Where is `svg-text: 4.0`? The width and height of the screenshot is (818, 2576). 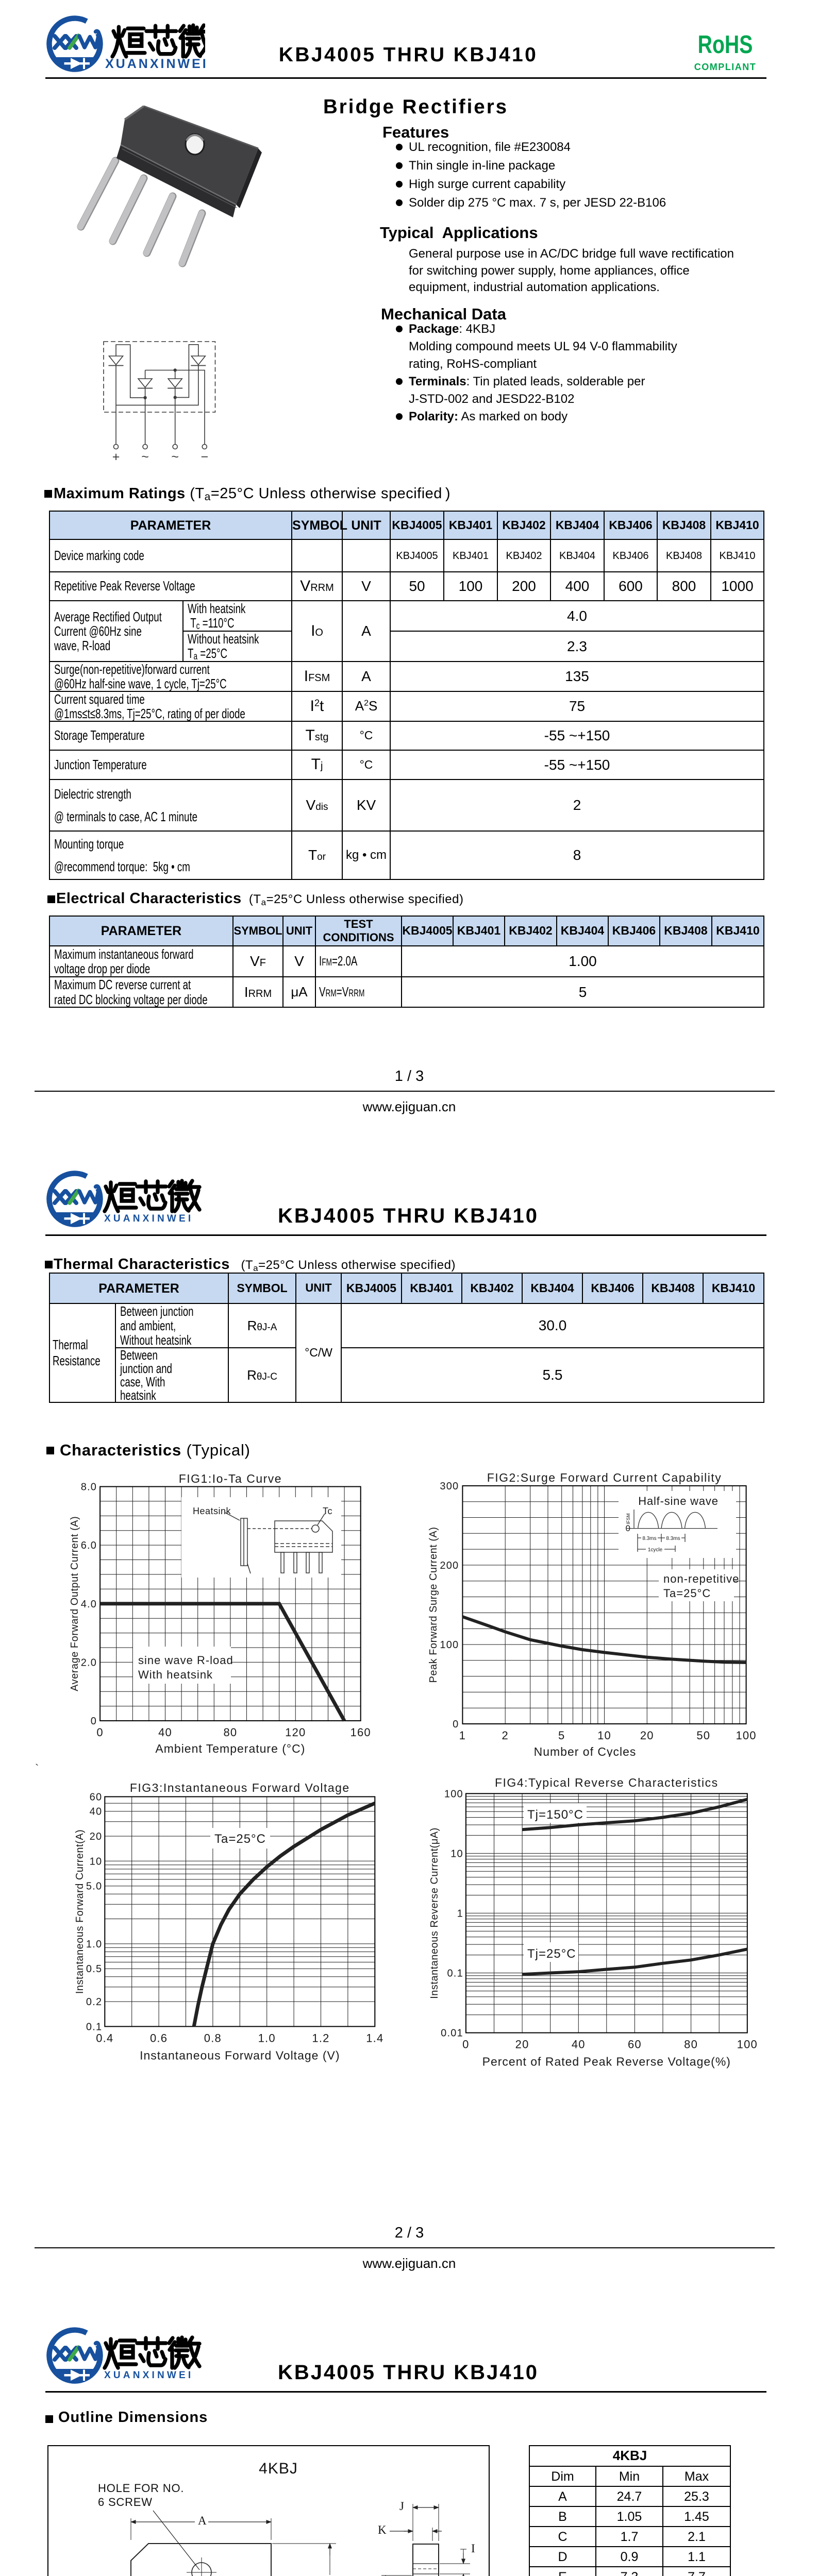 svg-text: 4.0 is located at coordinates (89, 1604).